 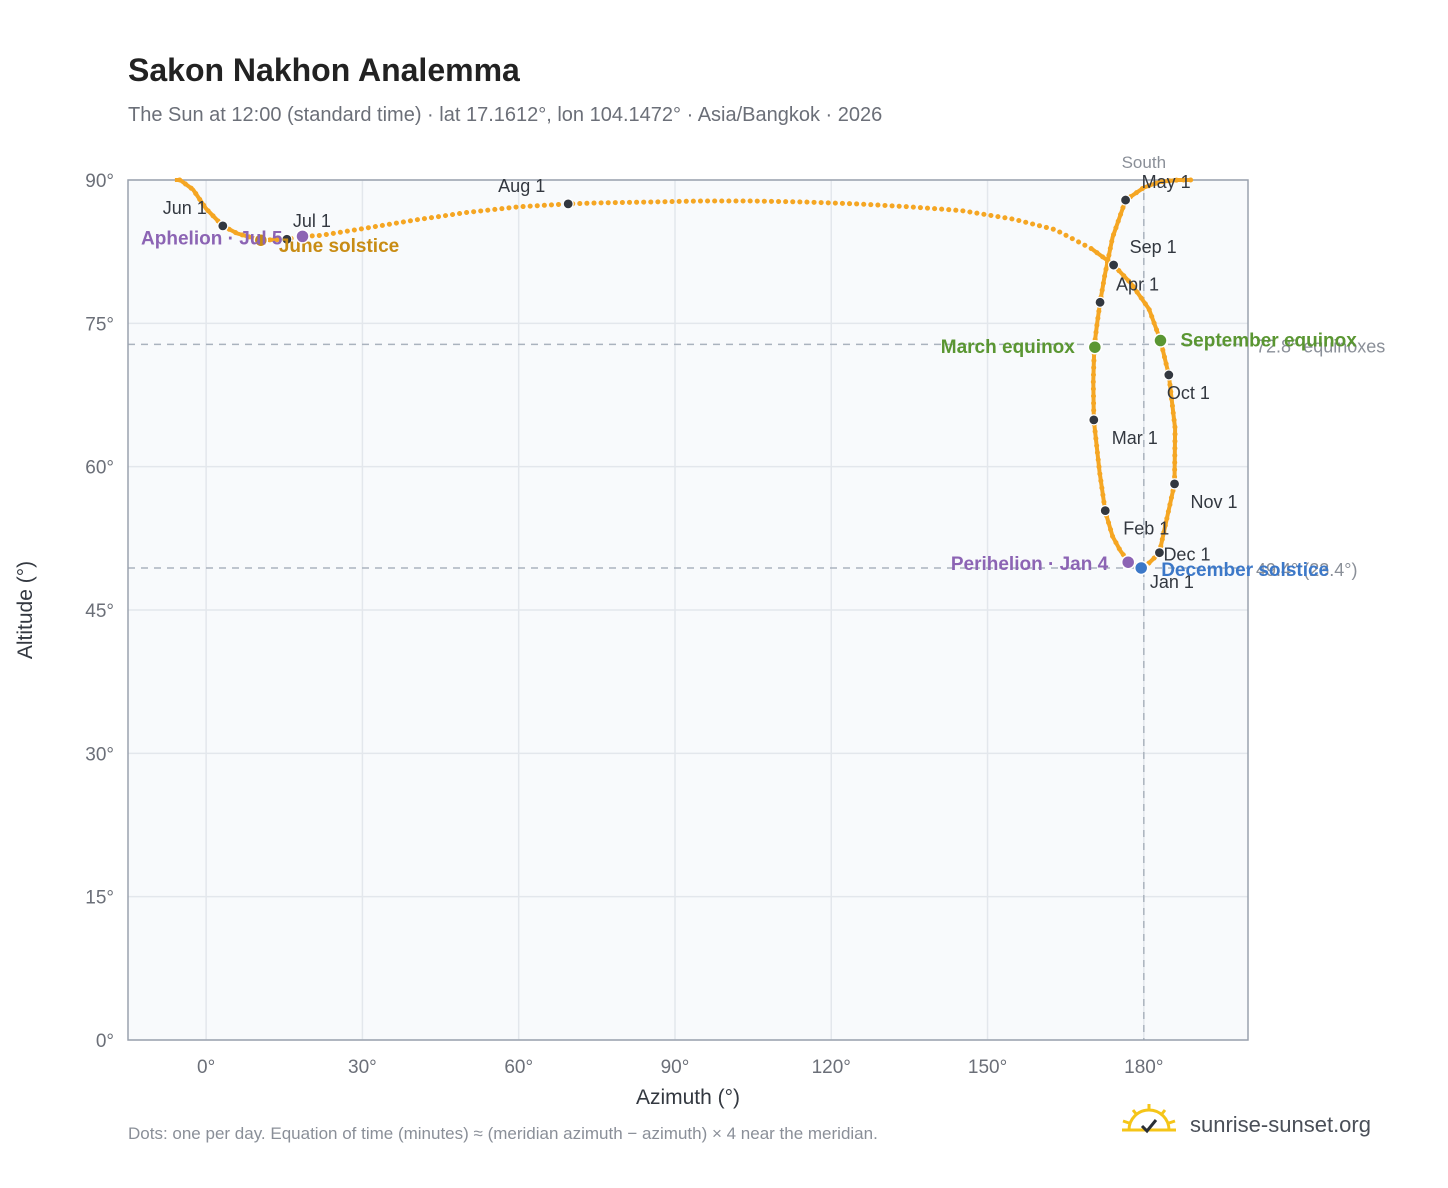 I want to click on y-tick-label: 30°, so click(x=99, y=754).